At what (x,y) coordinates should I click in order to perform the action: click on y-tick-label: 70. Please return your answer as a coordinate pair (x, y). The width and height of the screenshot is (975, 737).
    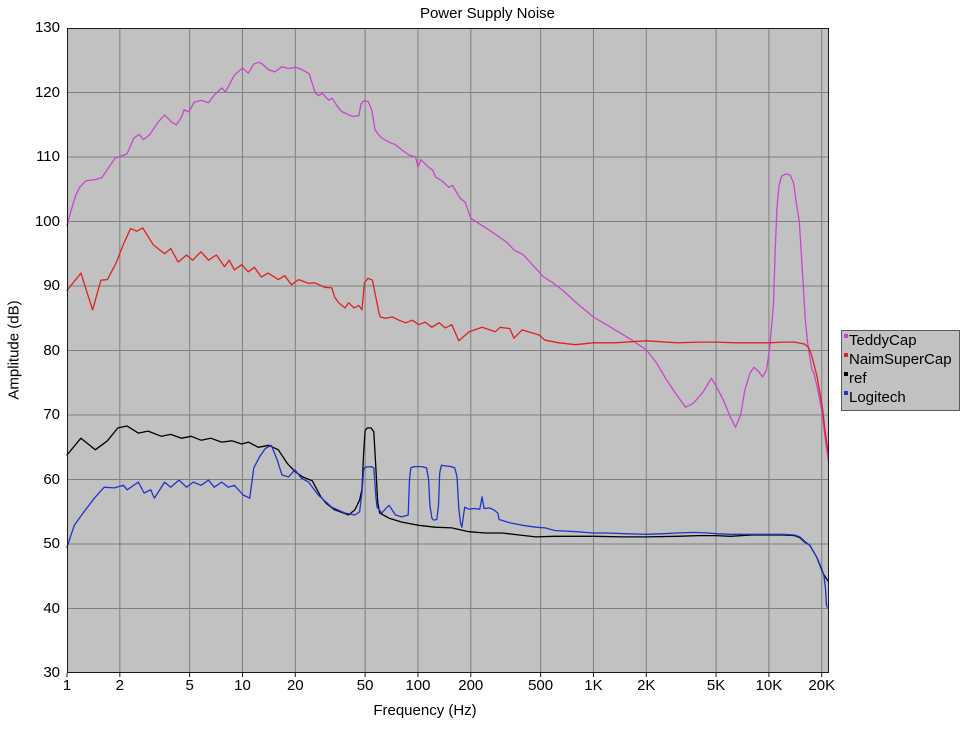
    Looking at the image, I should click on (51, 414).